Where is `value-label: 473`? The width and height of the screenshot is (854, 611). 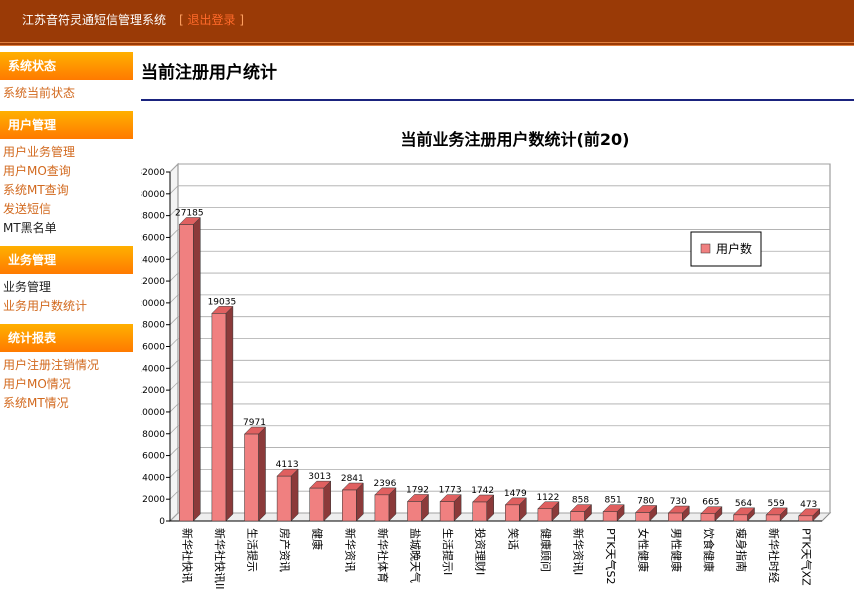
value-label: 473 is located at coordinates (808, 505).